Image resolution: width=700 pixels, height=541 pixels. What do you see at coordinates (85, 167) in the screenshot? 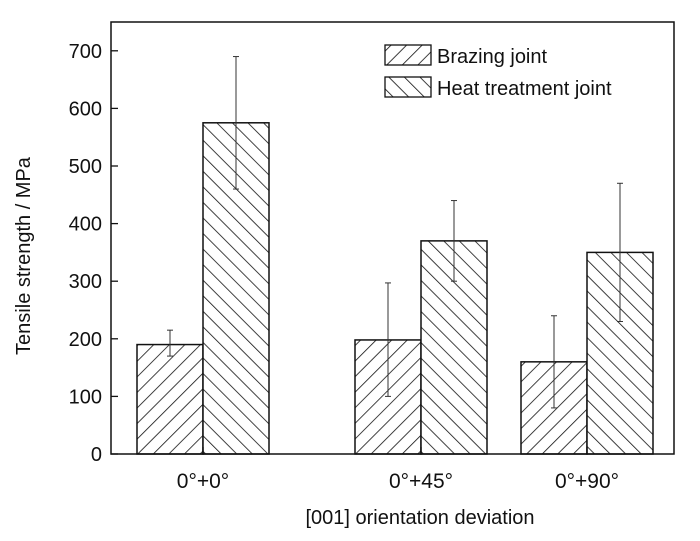
I see `y-tick-label-500: 500` at bounding box center [85, 167].